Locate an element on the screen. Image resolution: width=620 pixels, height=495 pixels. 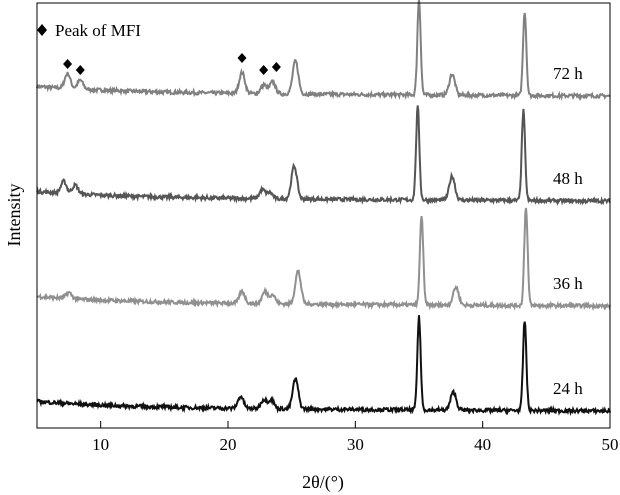
x-axis-title: 2θ/(°) is located at coordinates (323, 482).